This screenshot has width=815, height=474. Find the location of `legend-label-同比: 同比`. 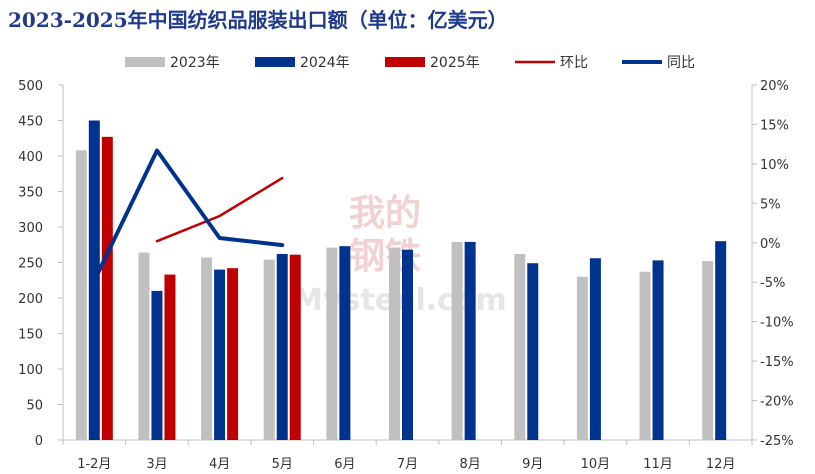

legend-label-同比: 同比 is located at coordinates (681, 63).